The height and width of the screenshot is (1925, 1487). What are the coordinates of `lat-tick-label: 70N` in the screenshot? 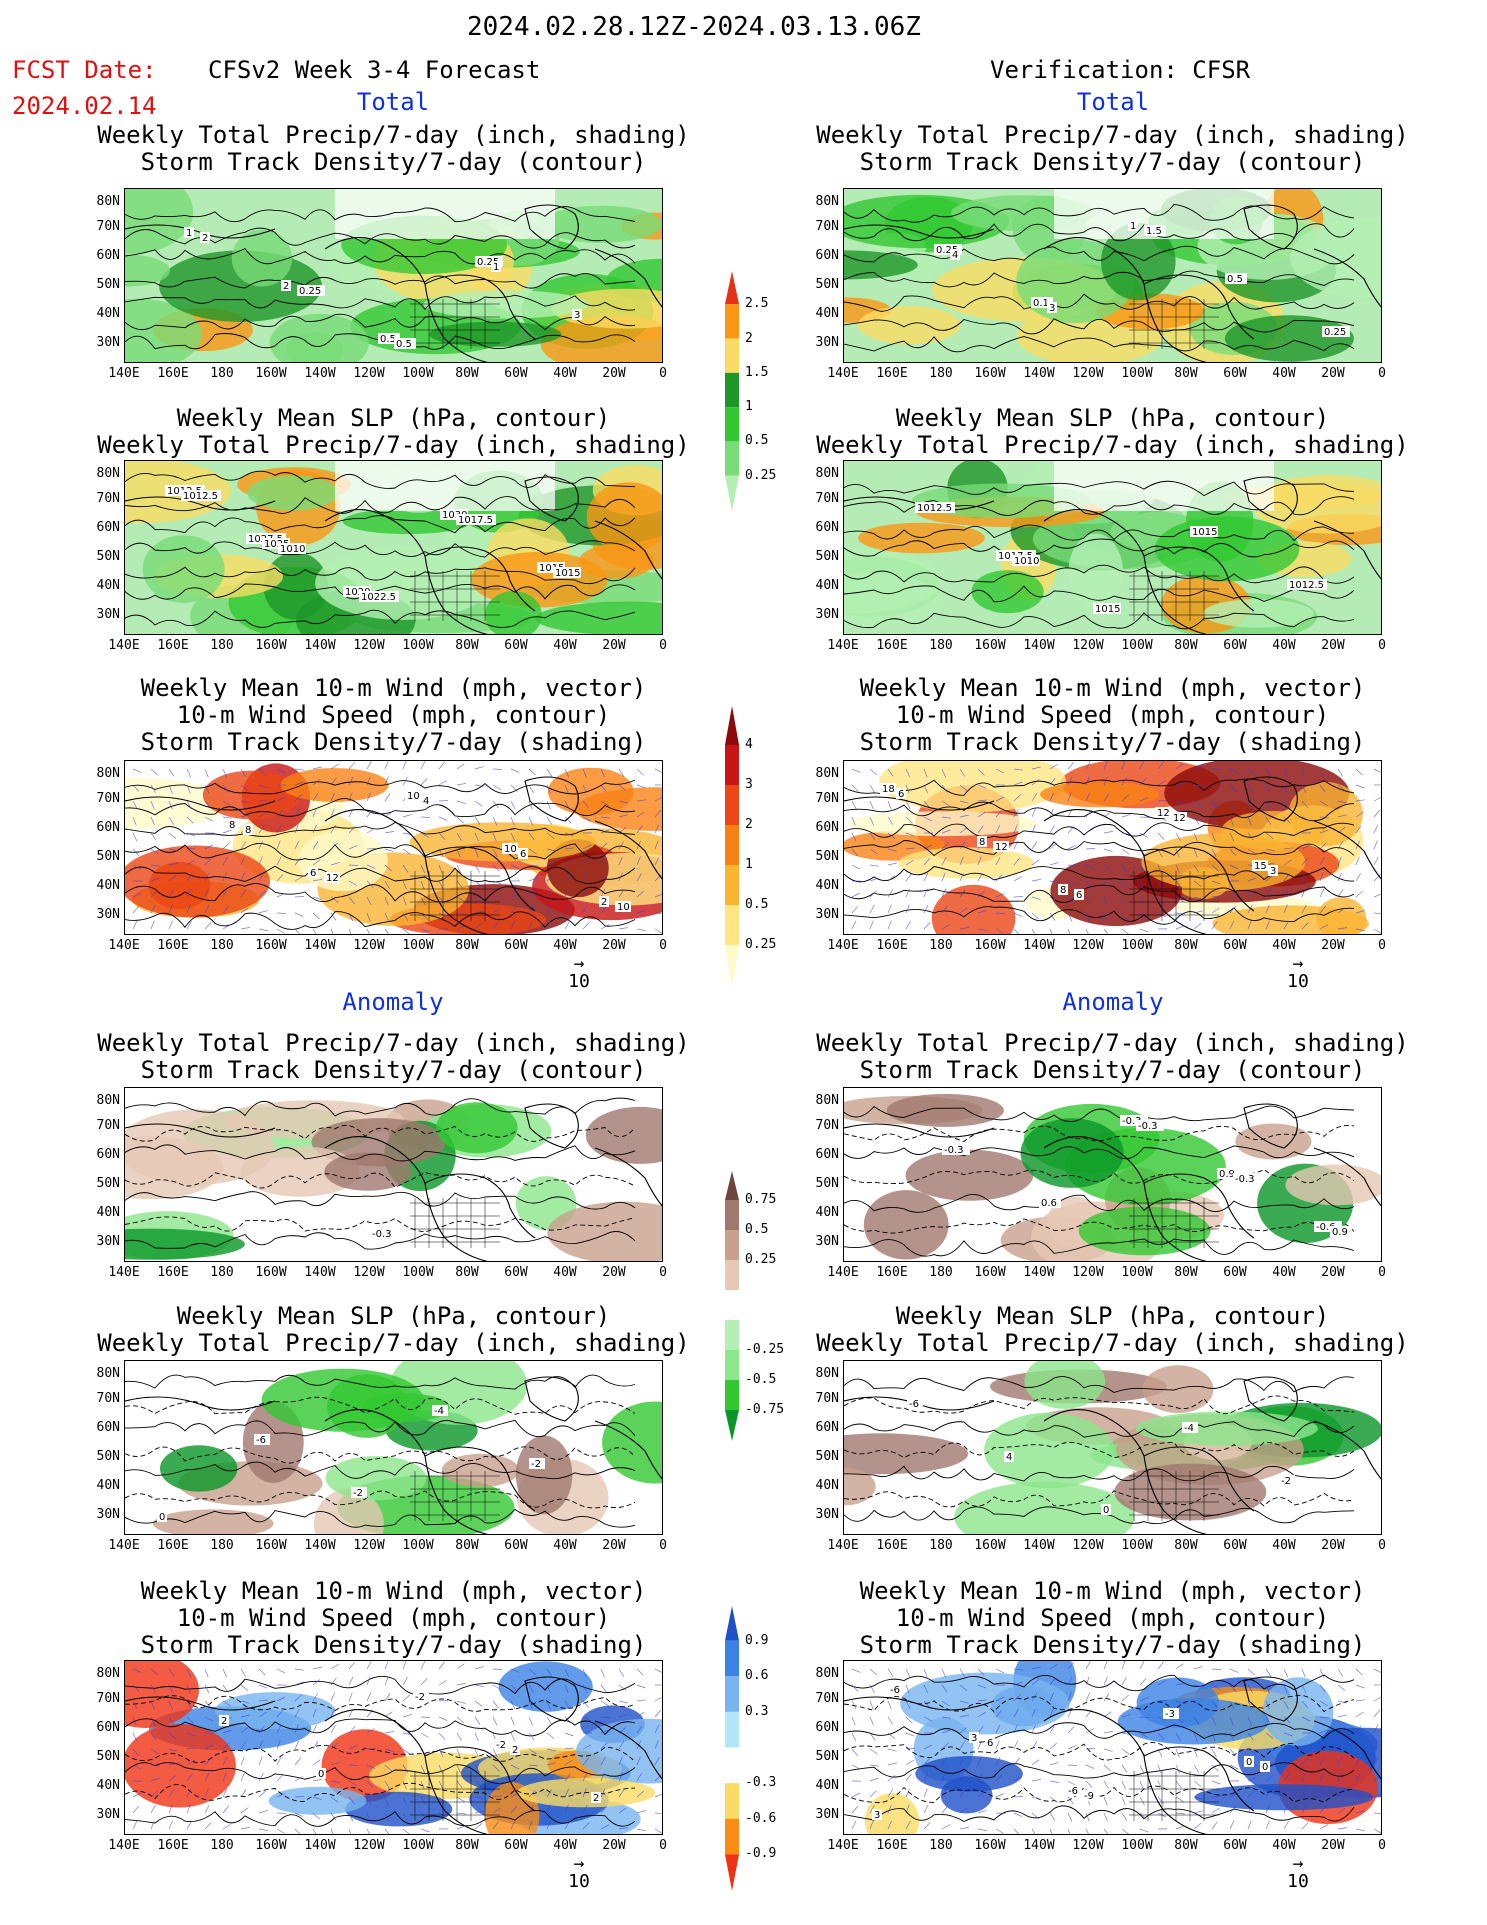 It's located at (108, 1699).